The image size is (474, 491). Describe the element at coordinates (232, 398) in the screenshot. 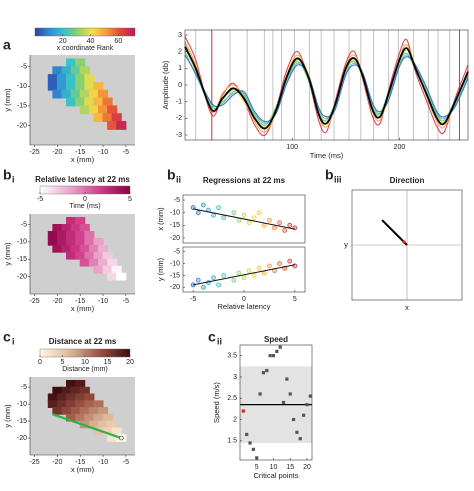

I see `y-tick-label: 2.5` at that location.